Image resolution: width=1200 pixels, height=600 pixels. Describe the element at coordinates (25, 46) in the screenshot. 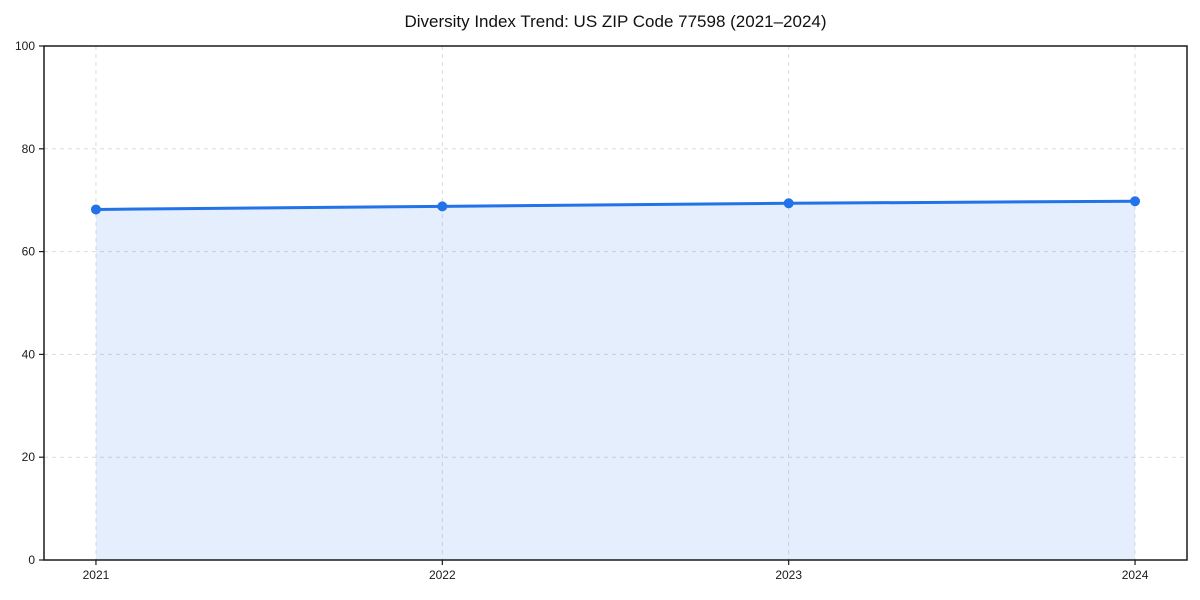

I see `y-tick-label-100: 100` at that location.